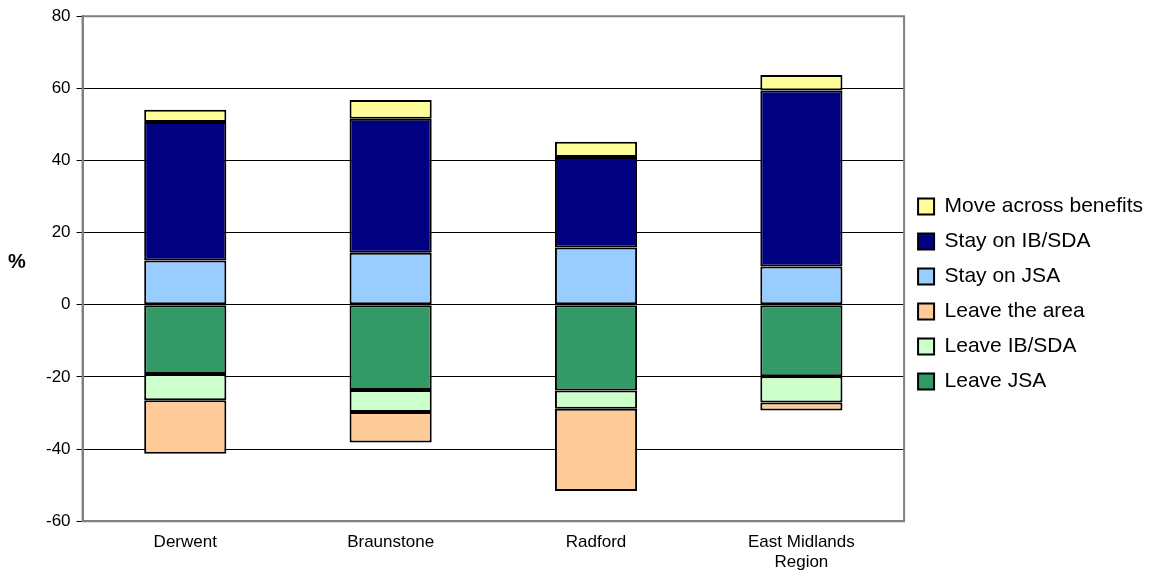 The height and width of the screenshot is (580, 1159). What do you see at coordinates (58, 448) in the screenshot?
I see `y-tick-label: -40` at bounding box center [58, 448].